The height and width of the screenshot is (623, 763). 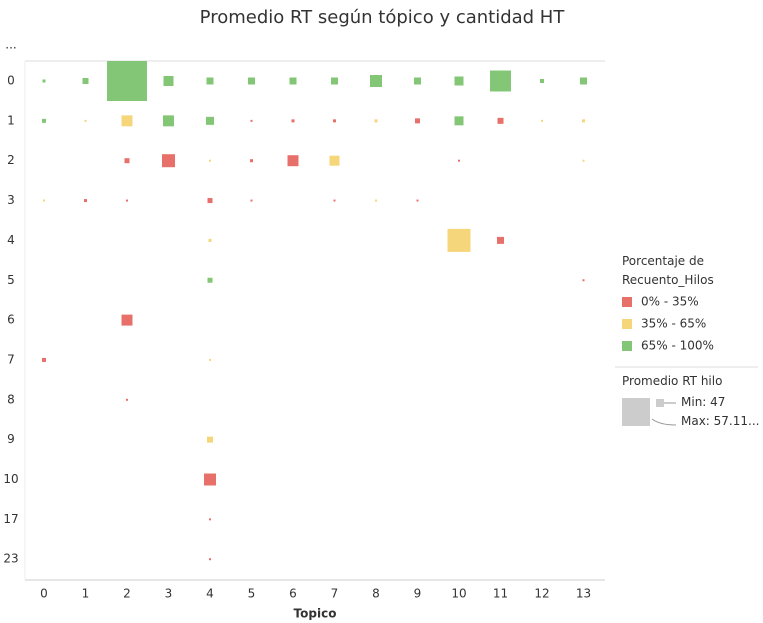 What do you see at coordinates (11, 399) in the screenshot?
I see `y-tick-label: 8` at bounding box center [11, 399].